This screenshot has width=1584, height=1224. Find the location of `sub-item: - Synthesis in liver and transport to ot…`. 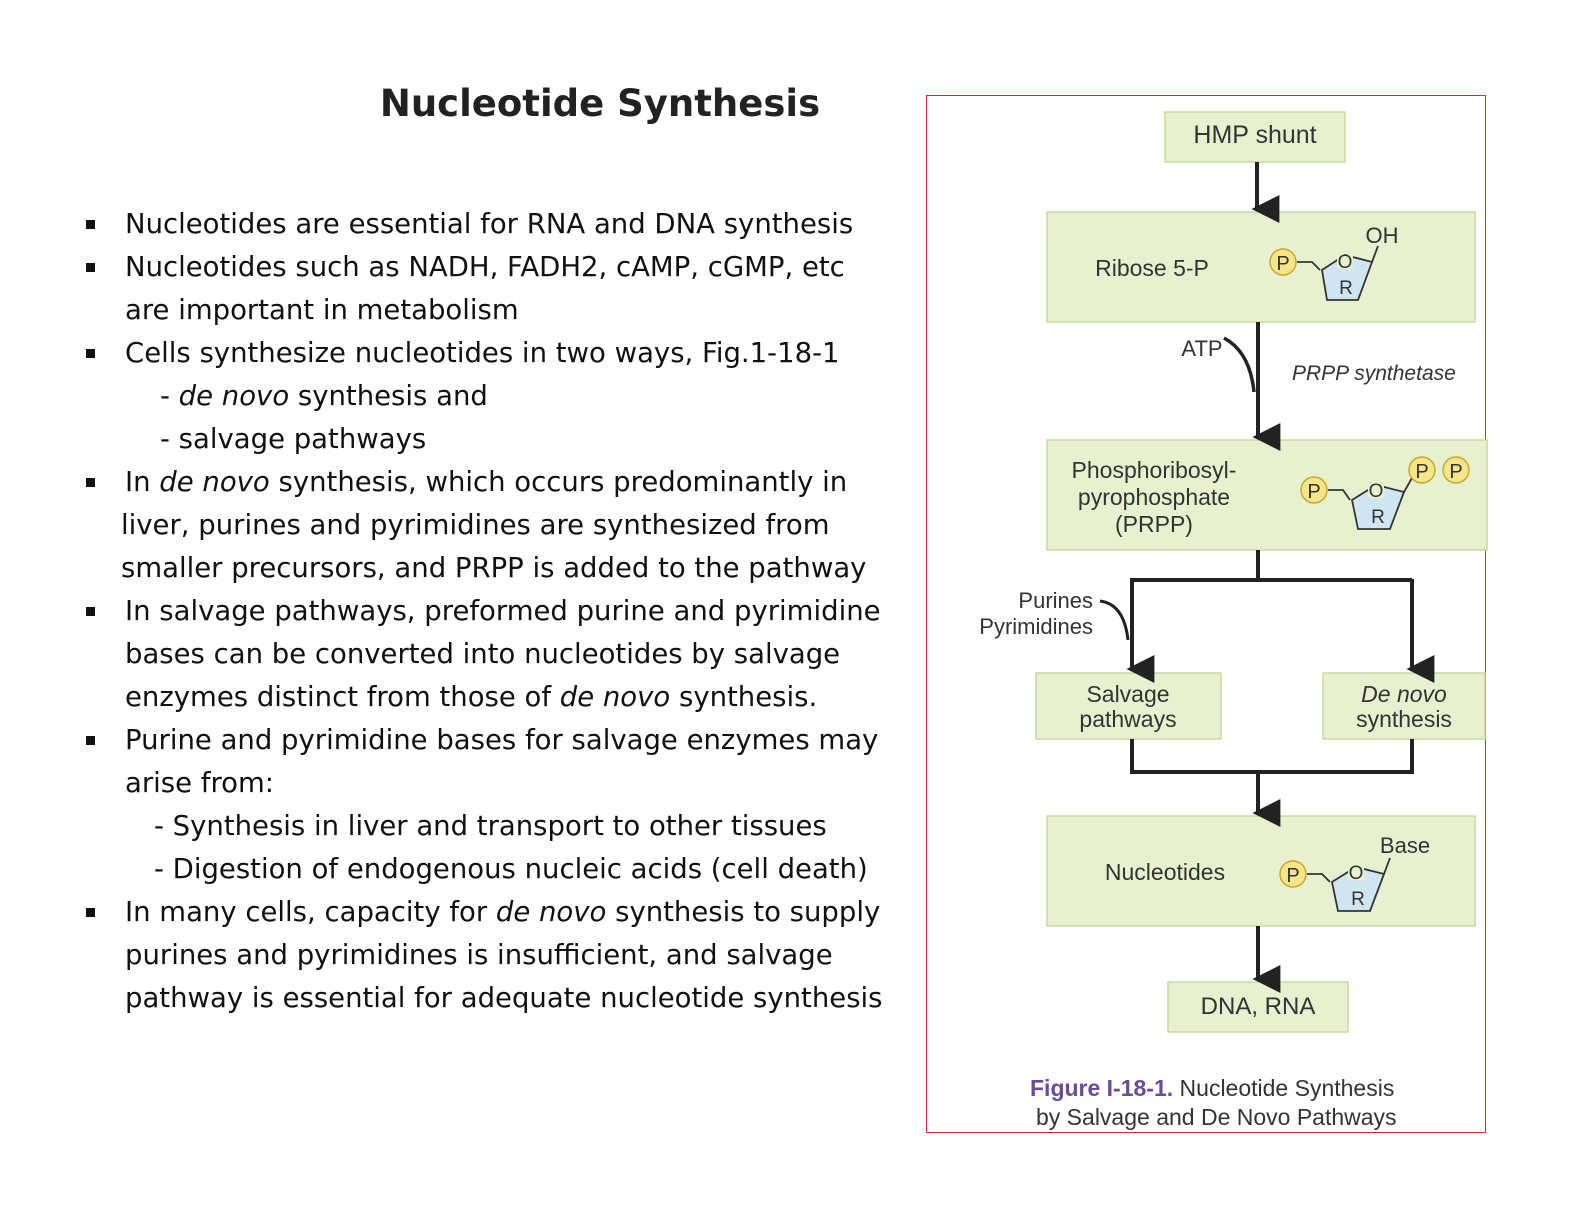

sub-item: - Synthesis in liver and transport to ot… is located at coordinates (490, 826).